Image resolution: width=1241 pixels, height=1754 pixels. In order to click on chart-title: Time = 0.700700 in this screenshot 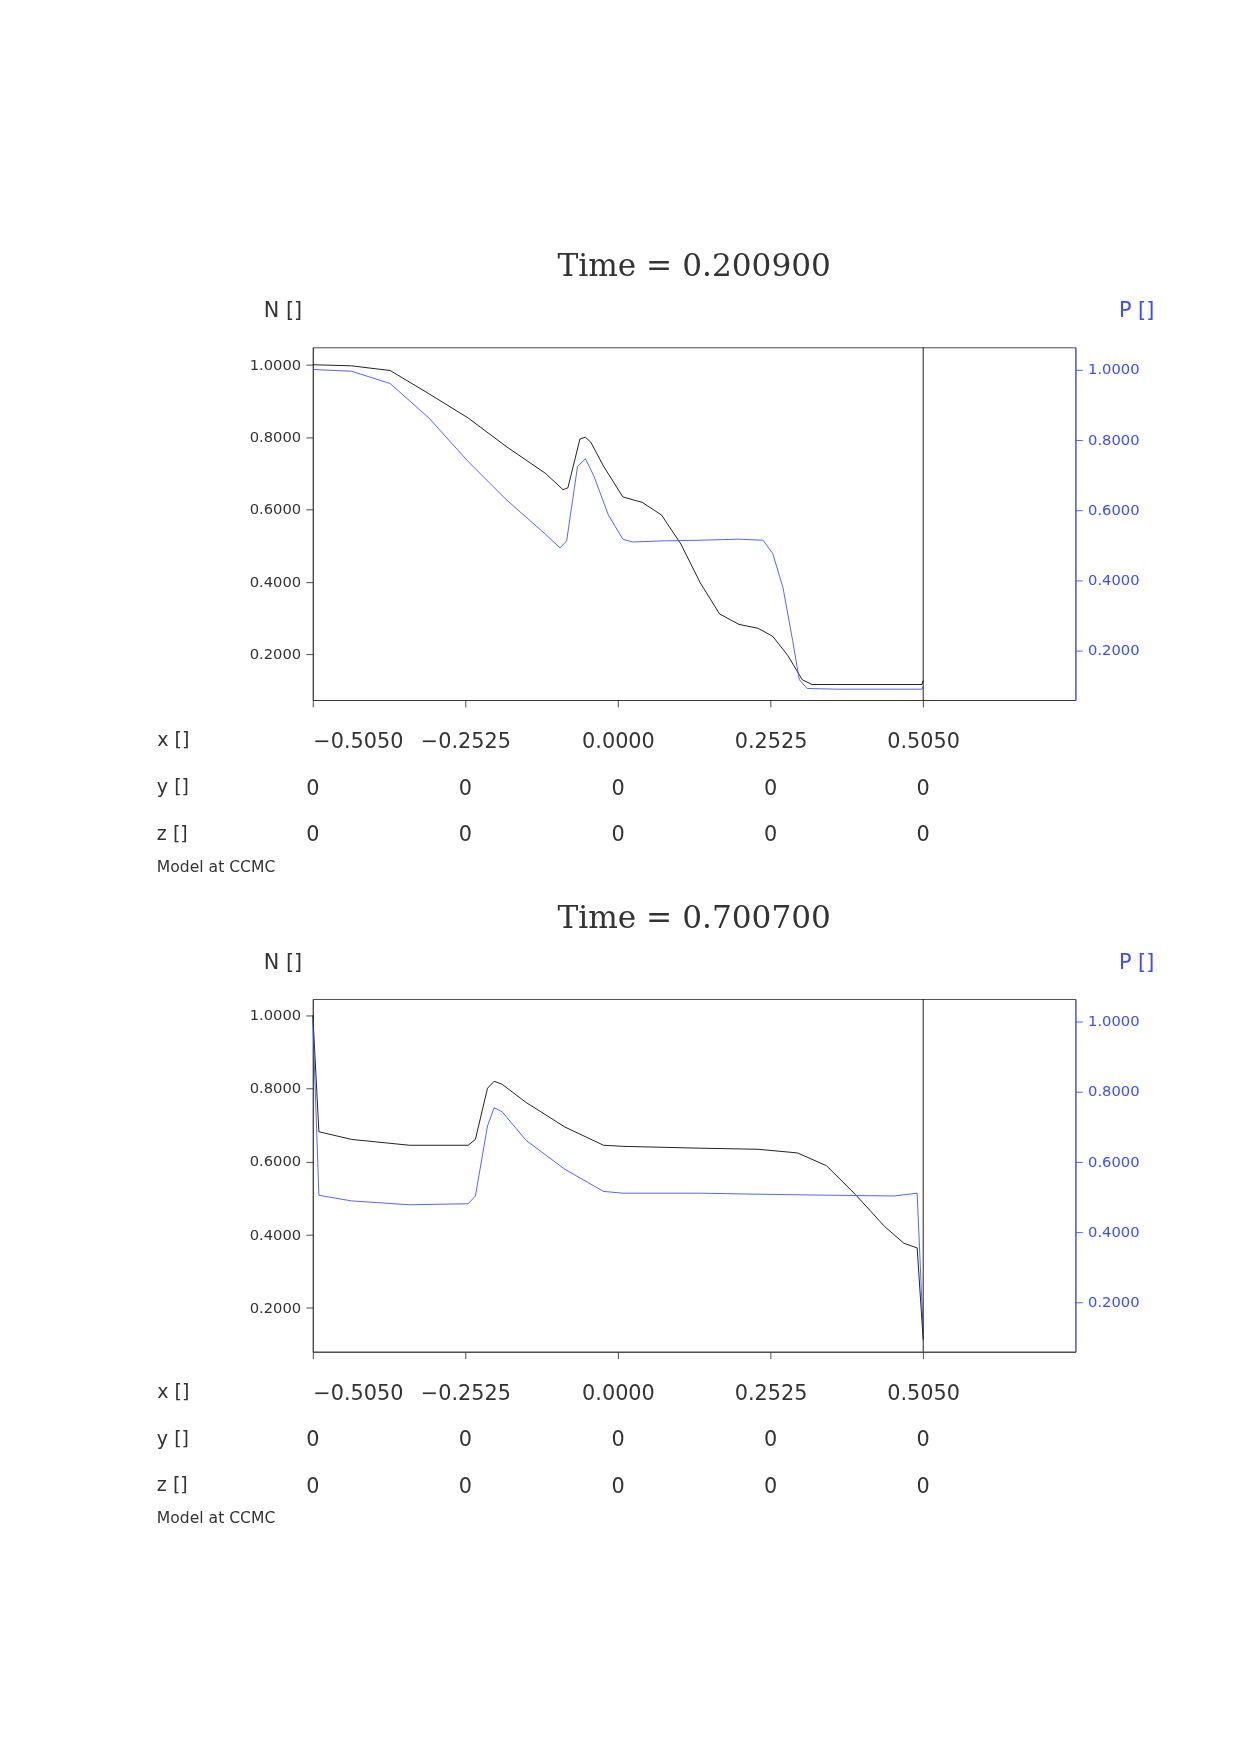, I will do `click(694, 917)`.